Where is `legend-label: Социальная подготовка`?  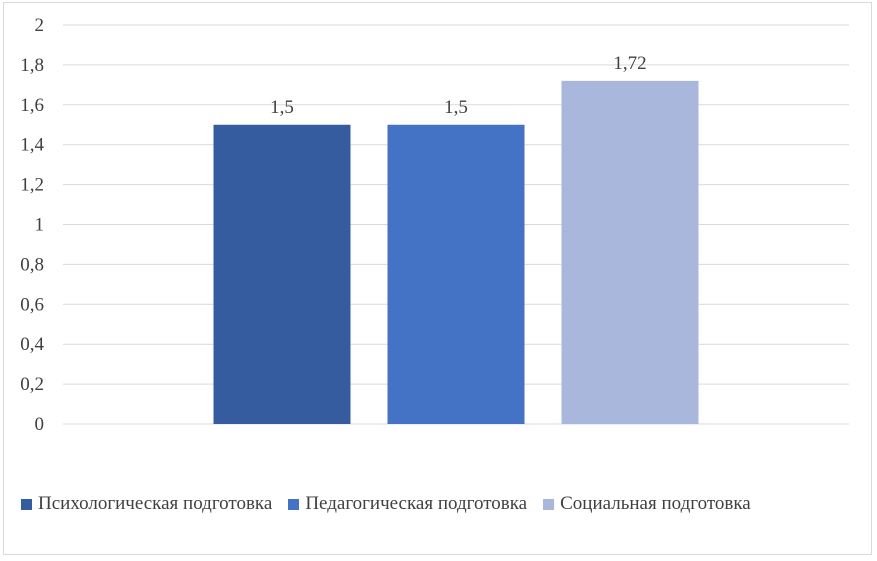 legend-label: Социальная подготовка is located at coordinates (655, 503).